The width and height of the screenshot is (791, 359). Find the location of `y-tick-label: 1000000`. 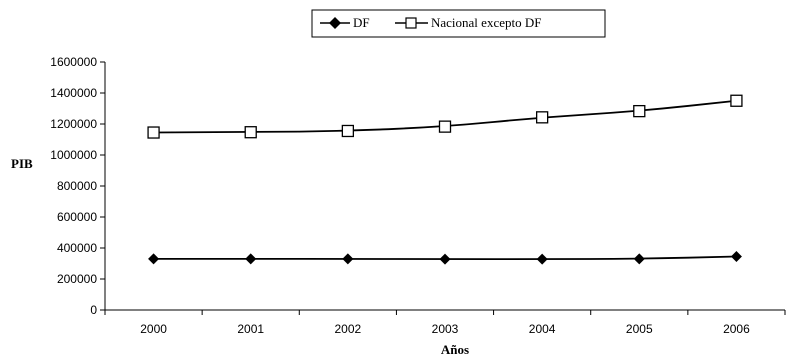

y-tick-label: 1000000 is located at coordinates (73, 155).